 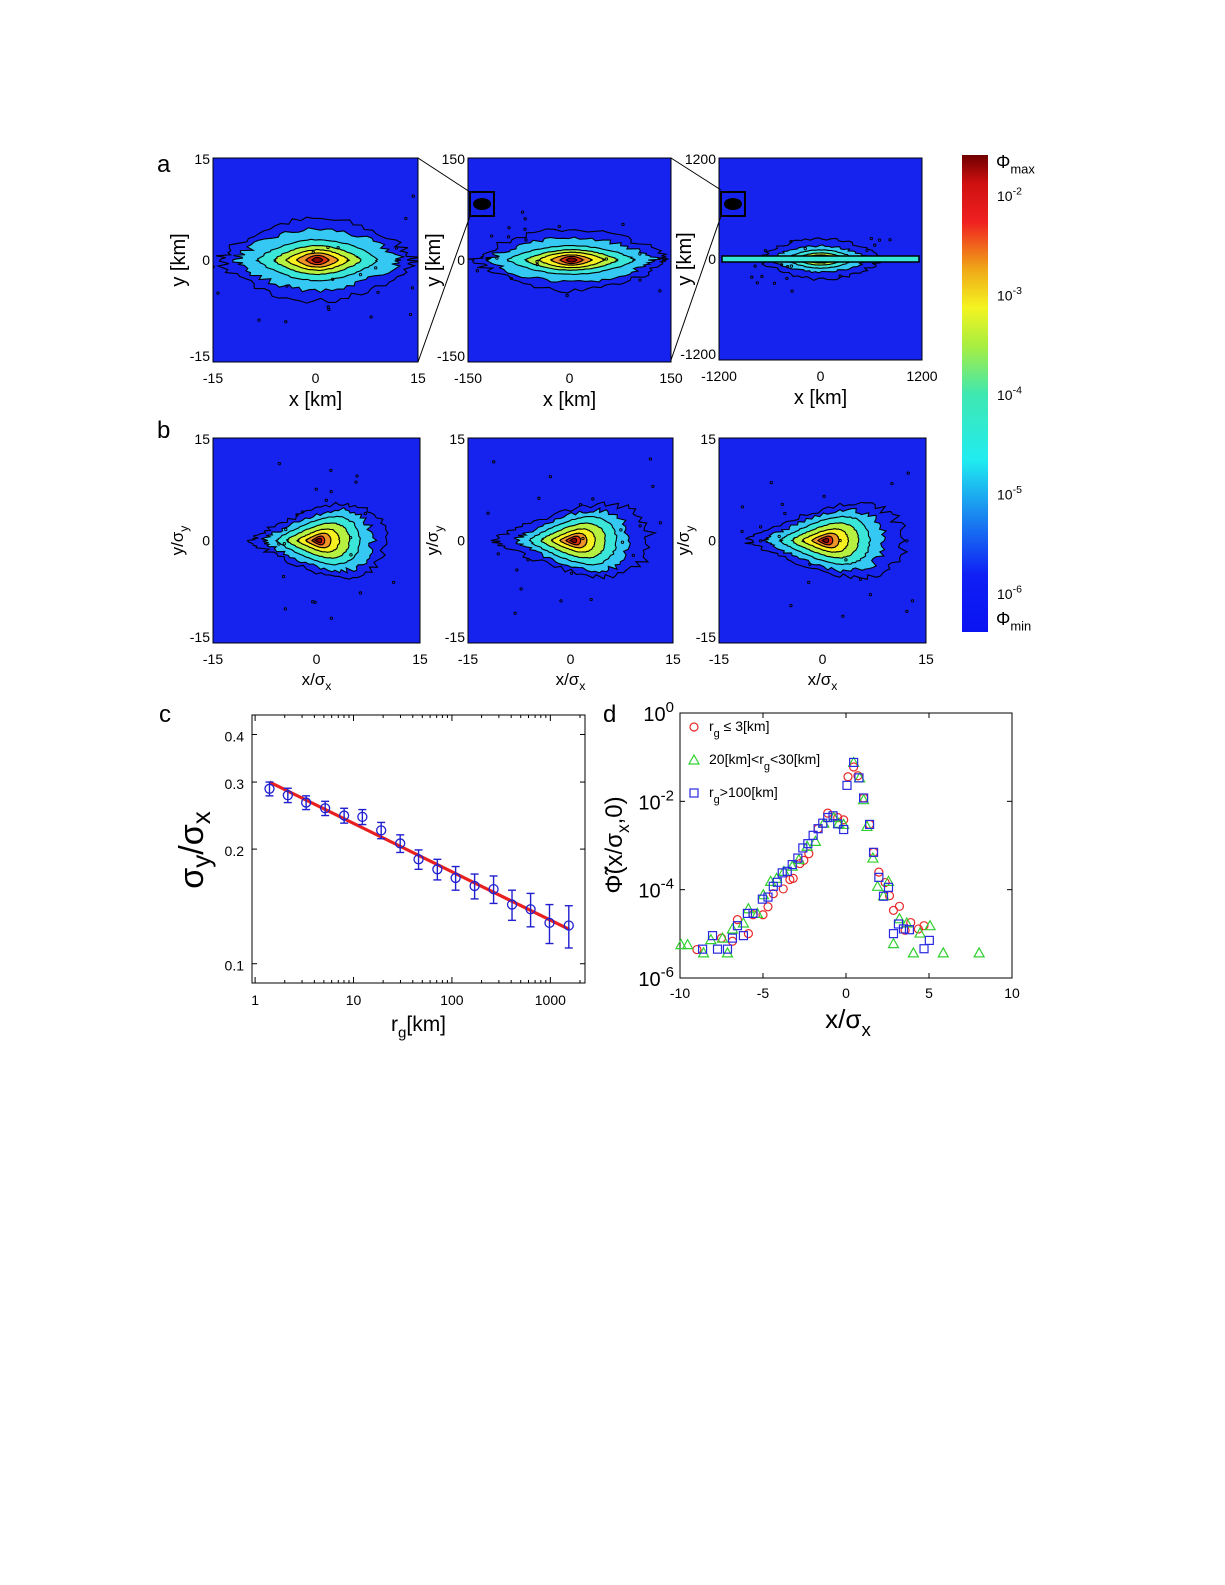 What do you see at coordinates (843, 1019) in the screenshot?
I see `x-axis-label-main: x/σ` at bounding box center [843, 1019].